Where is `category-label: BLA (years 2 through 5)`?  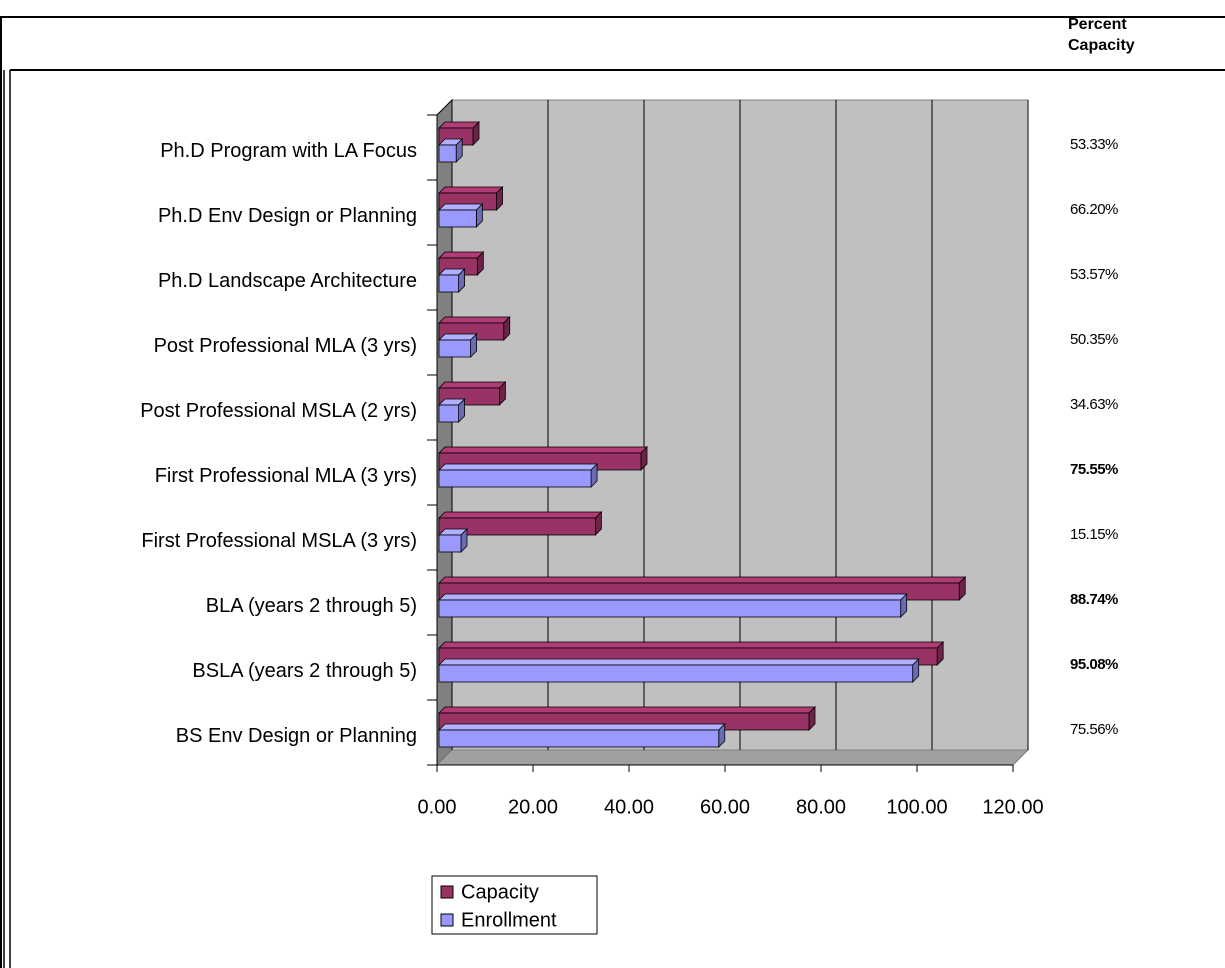
category-label: BLA (years 2 through 5) is located at coordinates (311, 606).